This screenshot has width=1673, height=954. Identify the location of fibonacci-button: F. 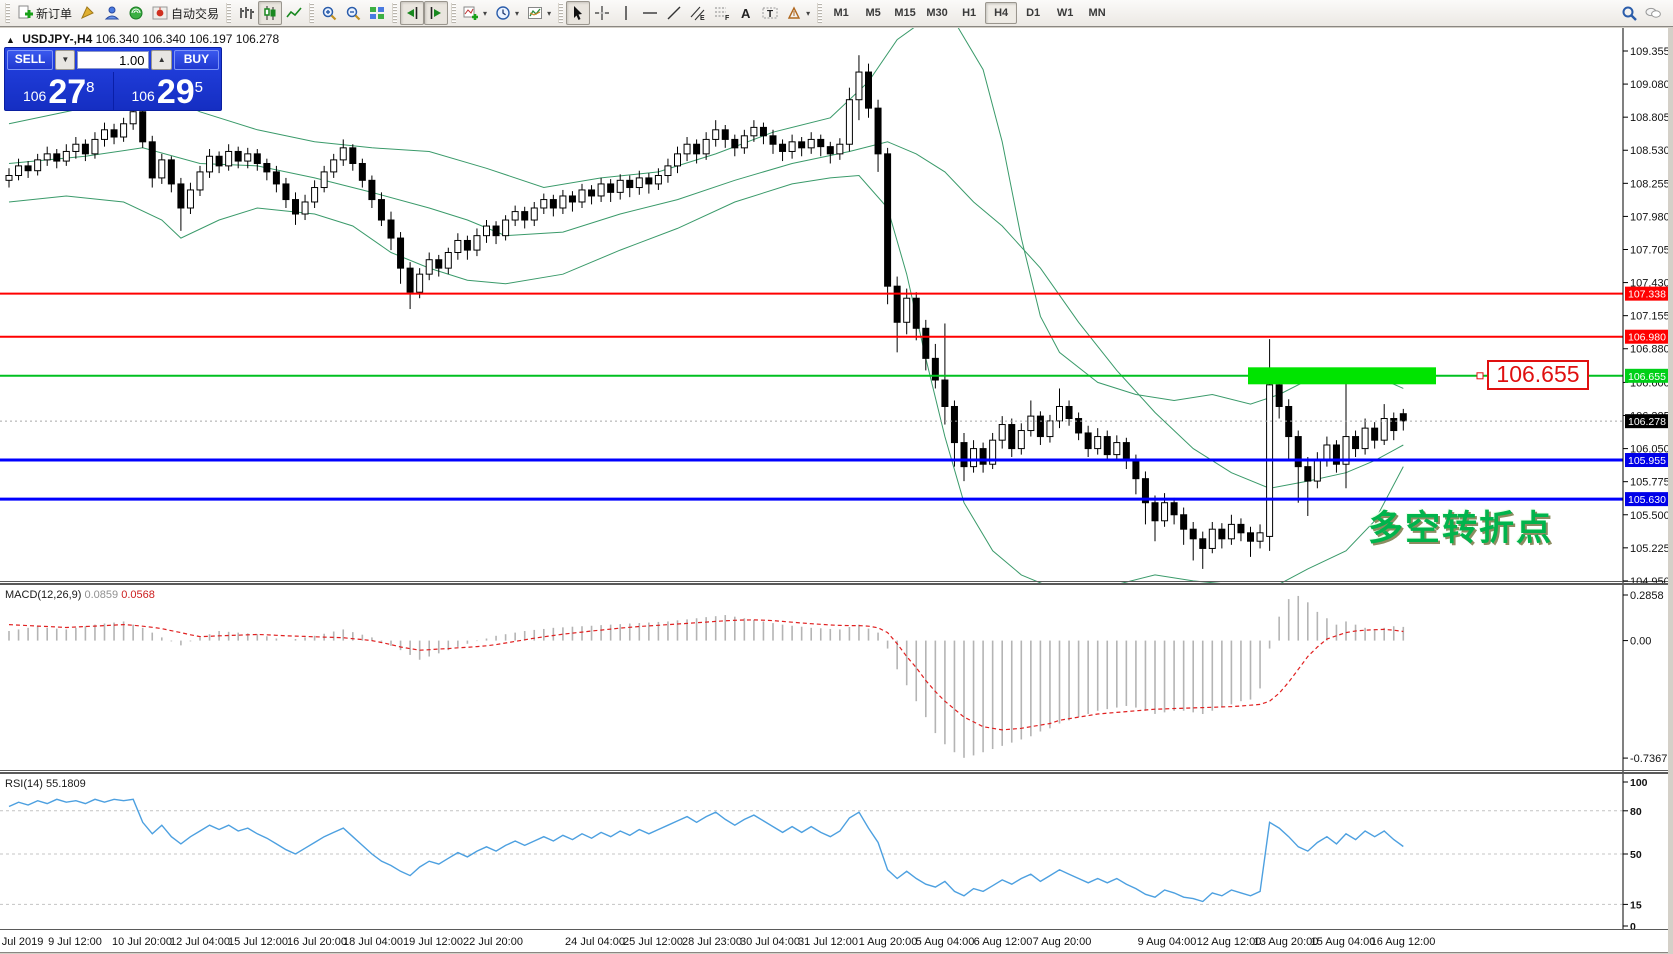
(722, 13).